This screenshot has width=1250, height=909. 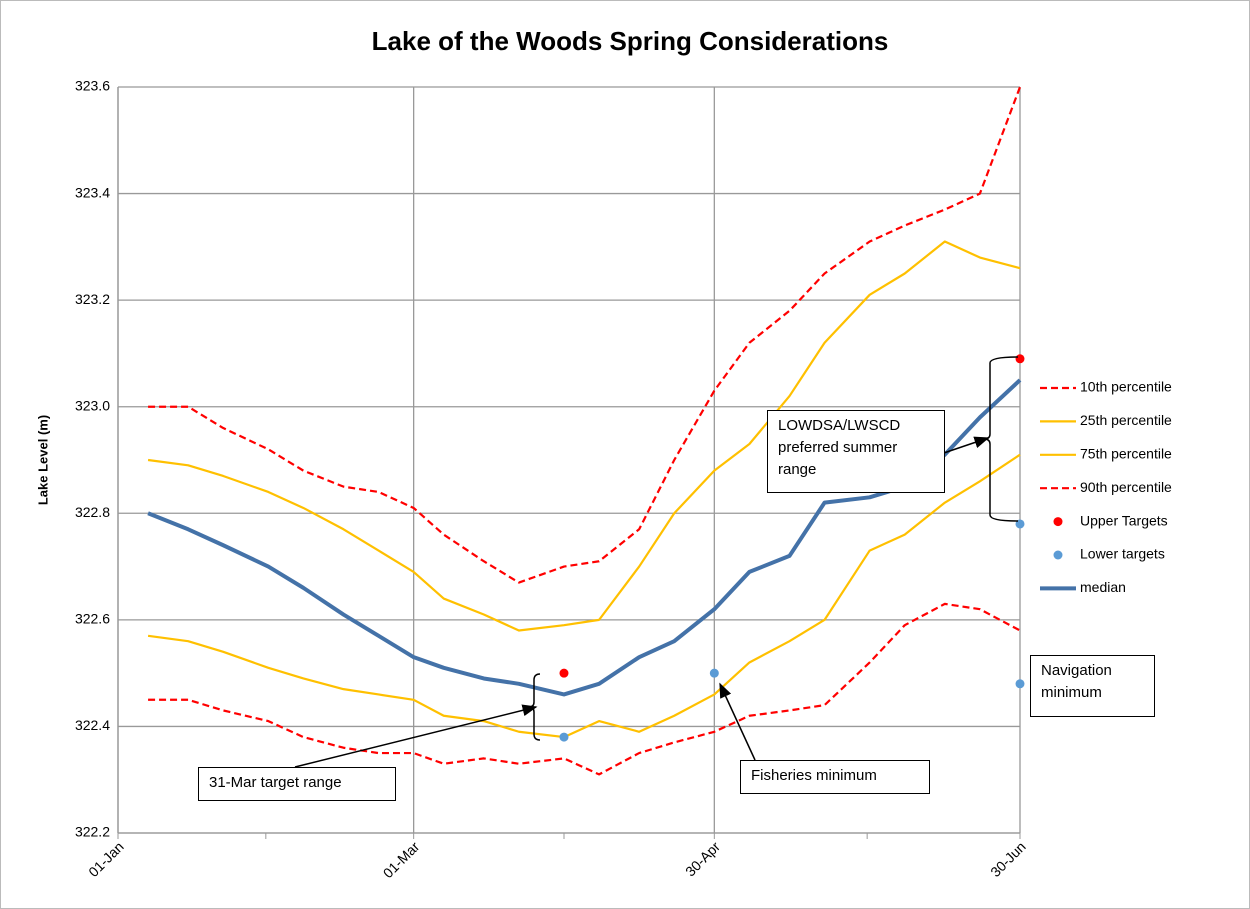 I want to click on annotation: LOWDSA/LWSCD preferred summer range, so click(x=856, y=451).